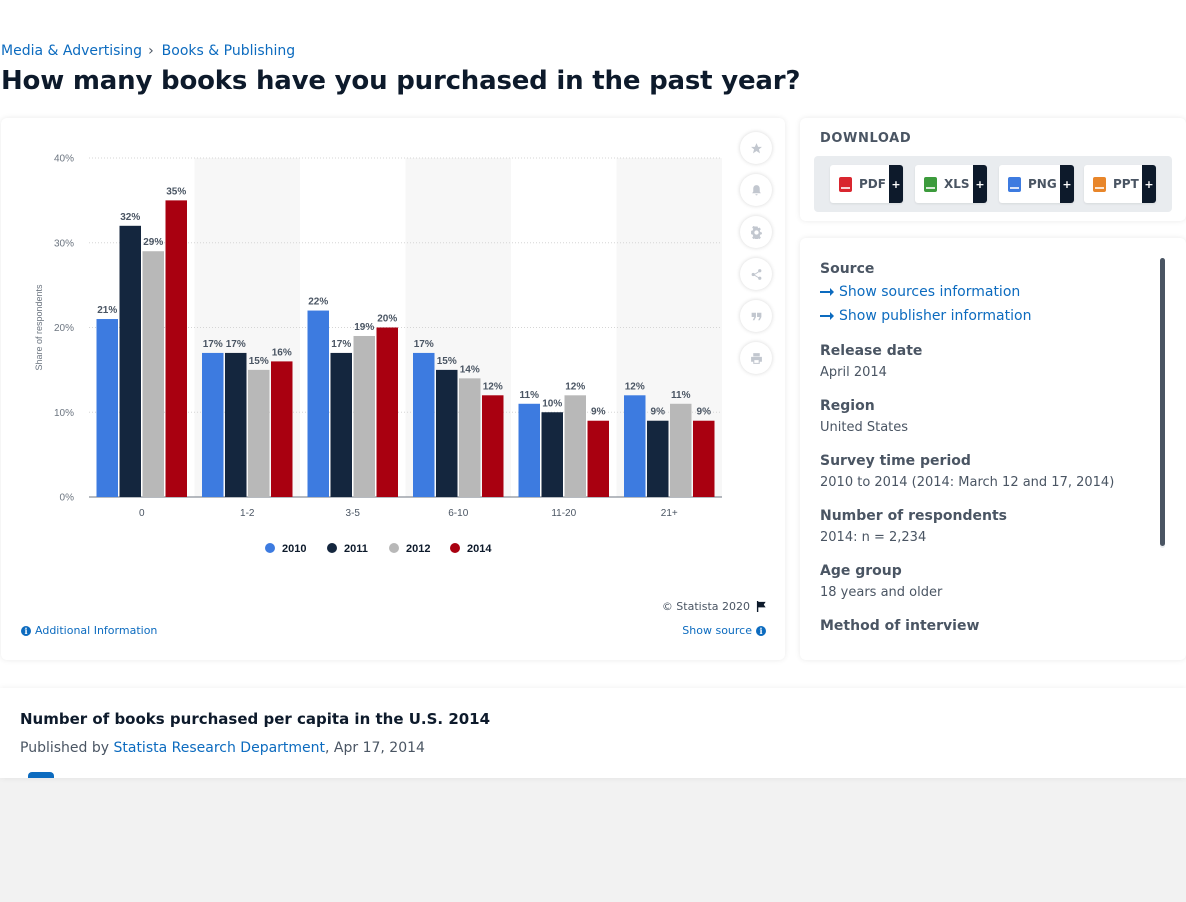  What do you see at coordinates (64, 243) in the screenshot?
I see `y-tick-label: 30%` at bounding box center [64, 243].